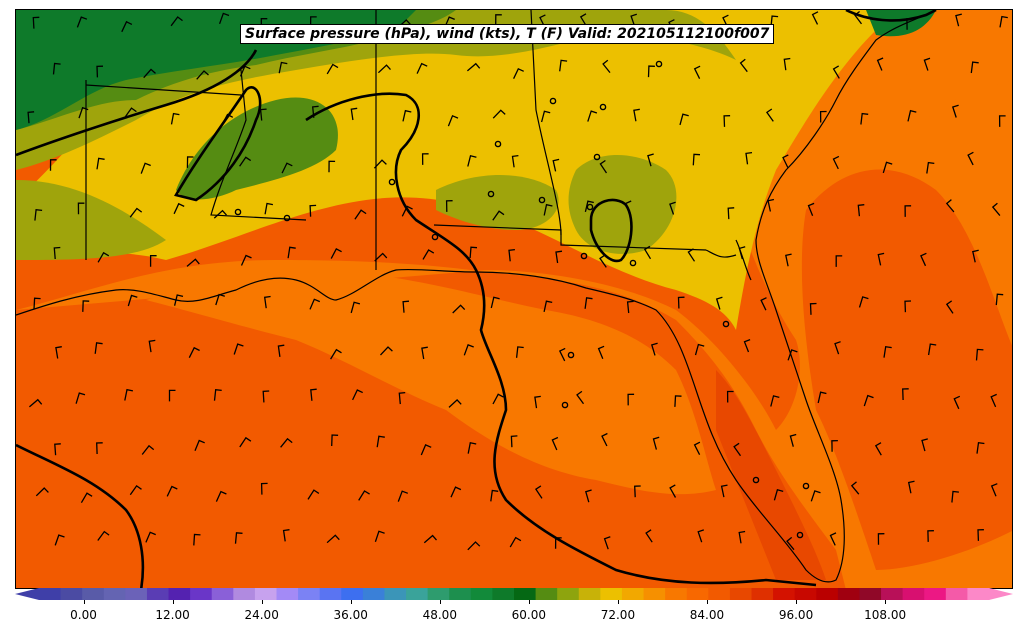 The height and width of the screenshot is (633, 1022). I want to click on colorbar-tick-label: 60.00, so click(529, 615).